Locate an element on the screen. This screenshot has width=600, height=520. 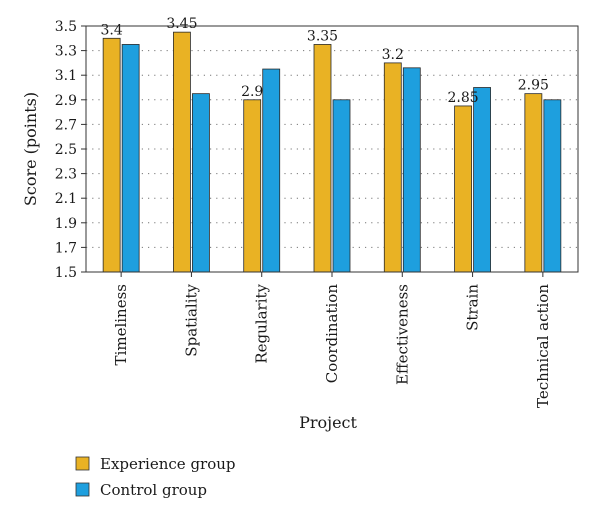
y-axis-ticks: 1.5 1.7 1.9 2.1 2.3 2.5 2.7 2.9 3.1 3.3 3.5 is located at coordinates (70, 150).